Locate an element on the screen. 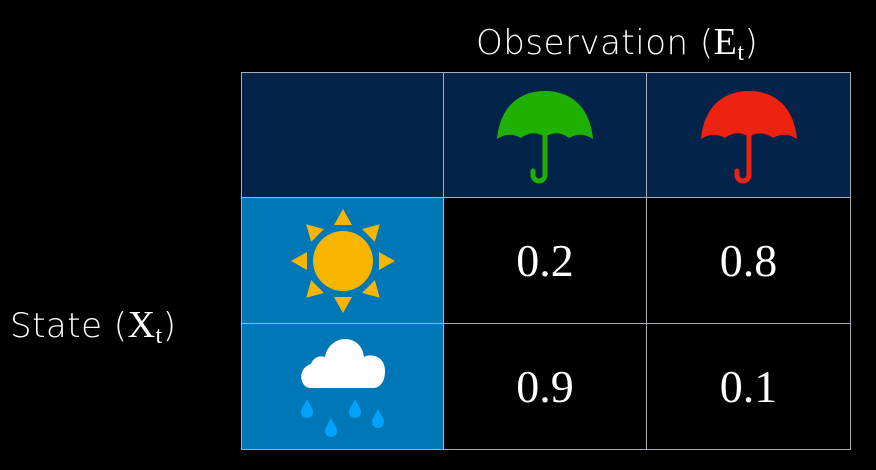 The width and height of the screenshot is (876, 470). row-header-sun is located at coordinates (342, 260).